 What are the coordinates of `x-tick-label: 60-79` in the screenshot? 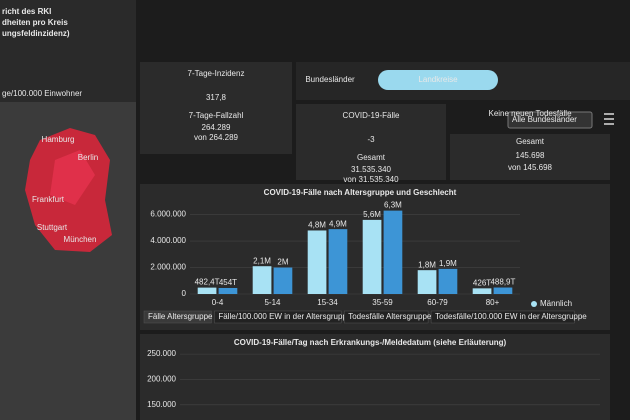 It's located at (437, 302).